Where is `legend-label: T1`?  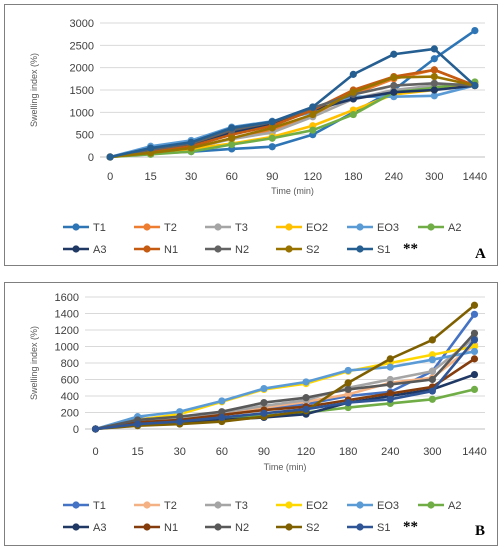 legend-label: T1 is located at coordinates (99, 506).